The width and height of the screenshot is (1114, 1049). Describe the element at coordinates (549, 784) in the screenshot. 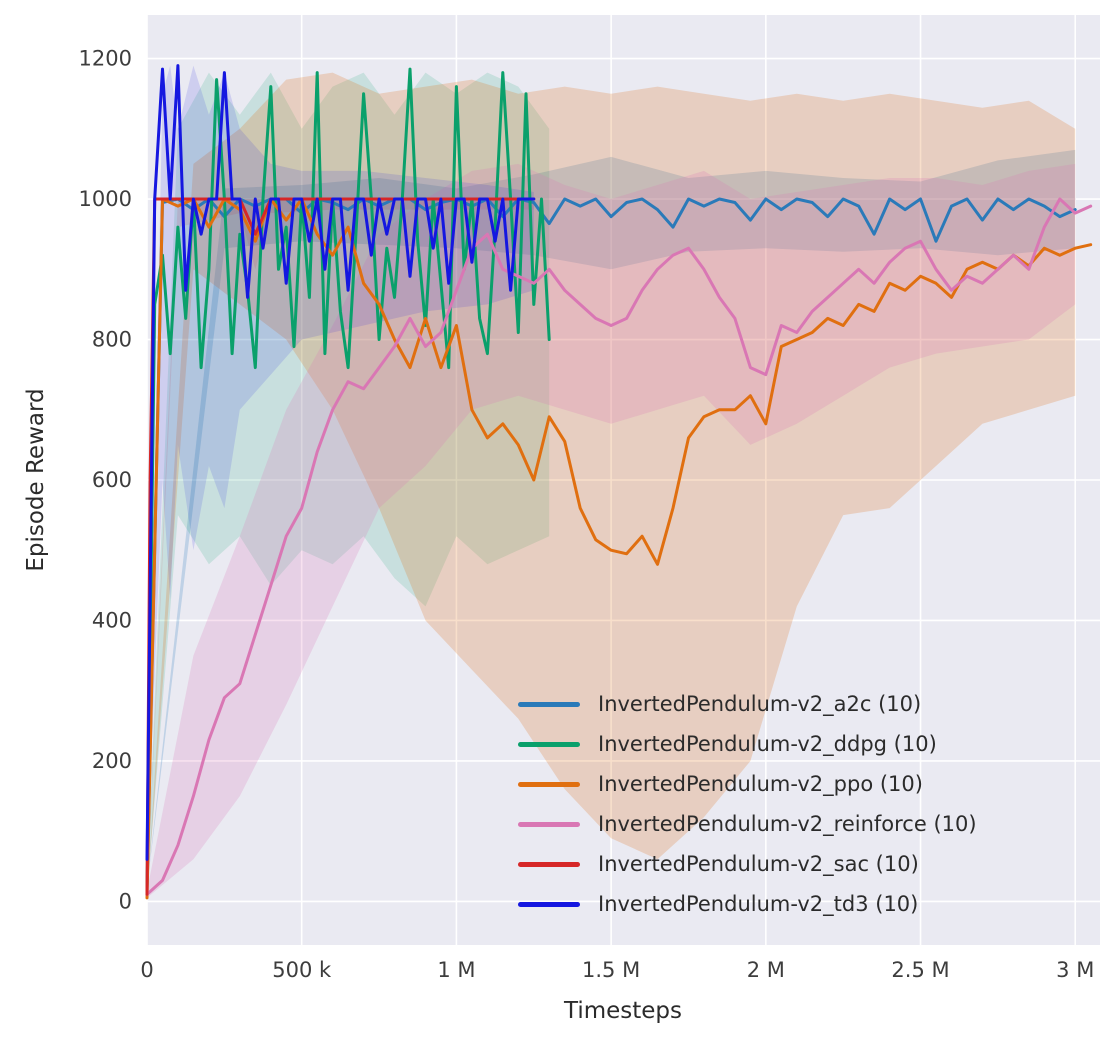

I see `legend-swatch-ppo` at that location.